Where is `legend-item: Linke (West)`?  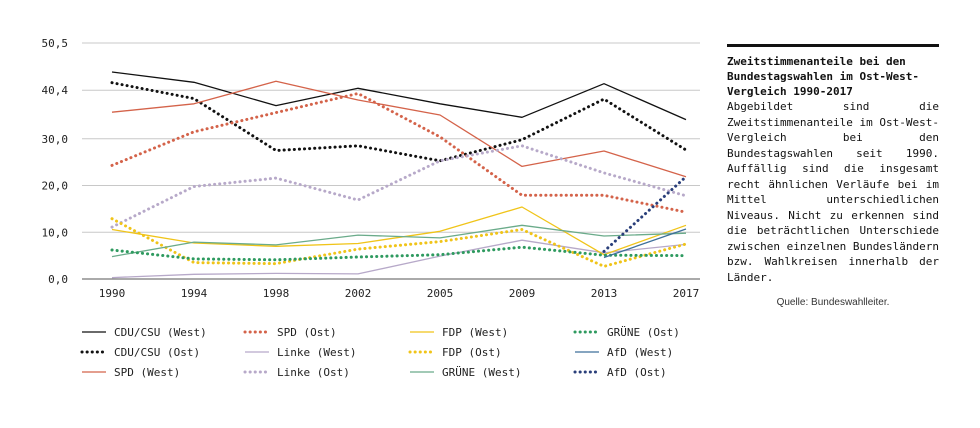
legend-item: Linke (West) is located at coordinates (300, 352).